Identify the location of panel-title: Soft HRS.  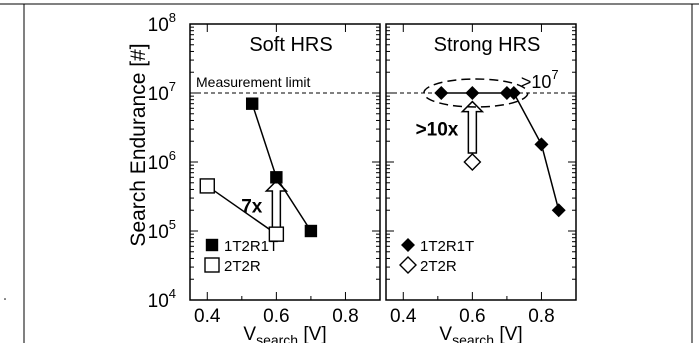
(290, 45).